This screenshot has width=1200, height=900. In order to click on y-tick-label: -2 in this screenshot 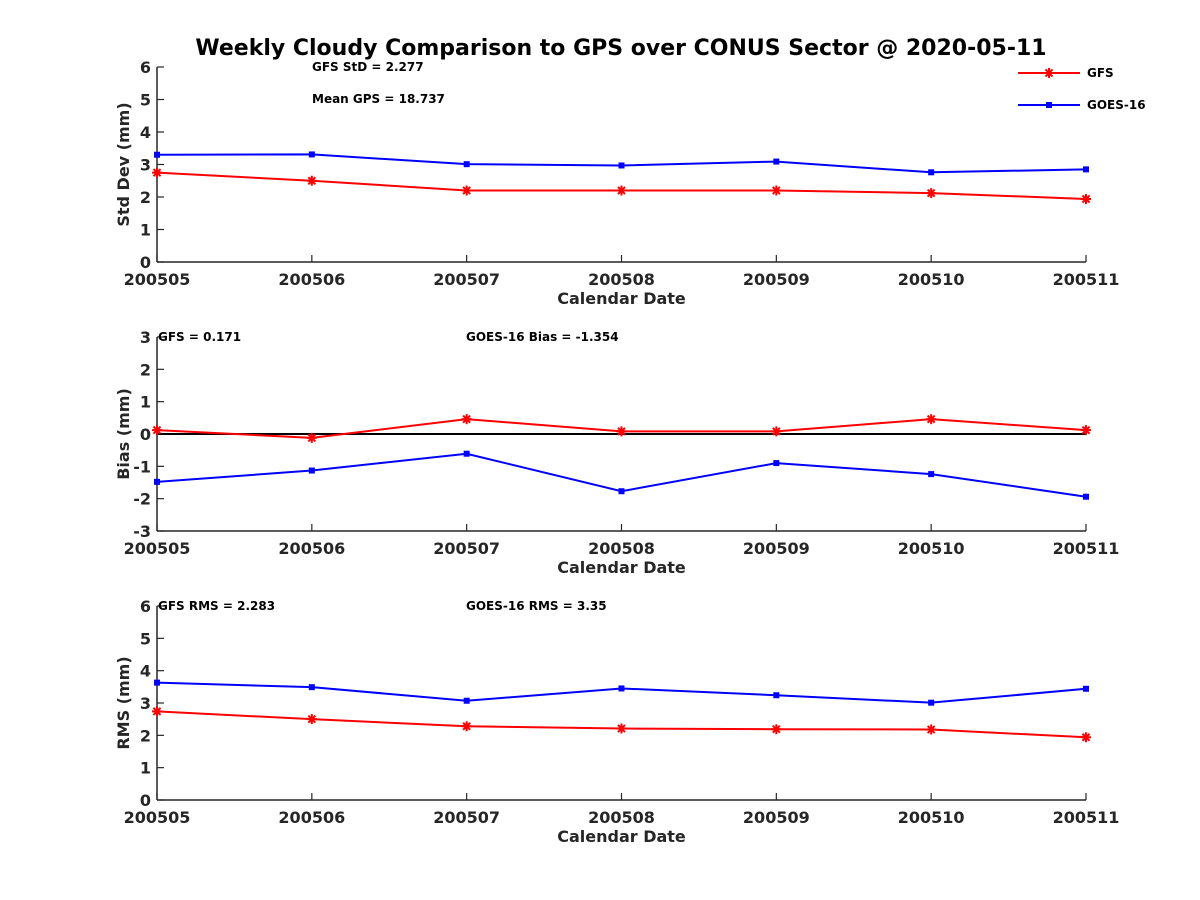, I will do `click(142, 499)`.